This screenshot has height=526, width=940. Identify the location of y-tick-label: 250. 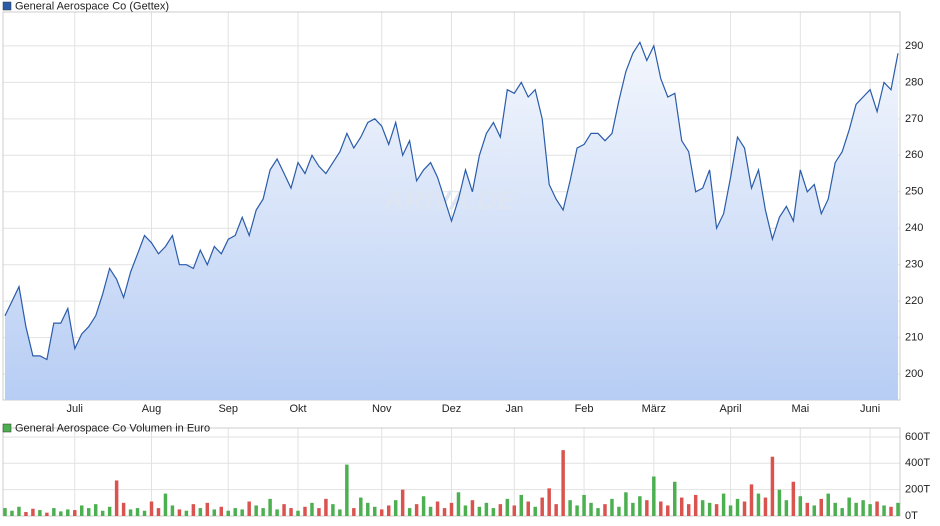
(914, 192).